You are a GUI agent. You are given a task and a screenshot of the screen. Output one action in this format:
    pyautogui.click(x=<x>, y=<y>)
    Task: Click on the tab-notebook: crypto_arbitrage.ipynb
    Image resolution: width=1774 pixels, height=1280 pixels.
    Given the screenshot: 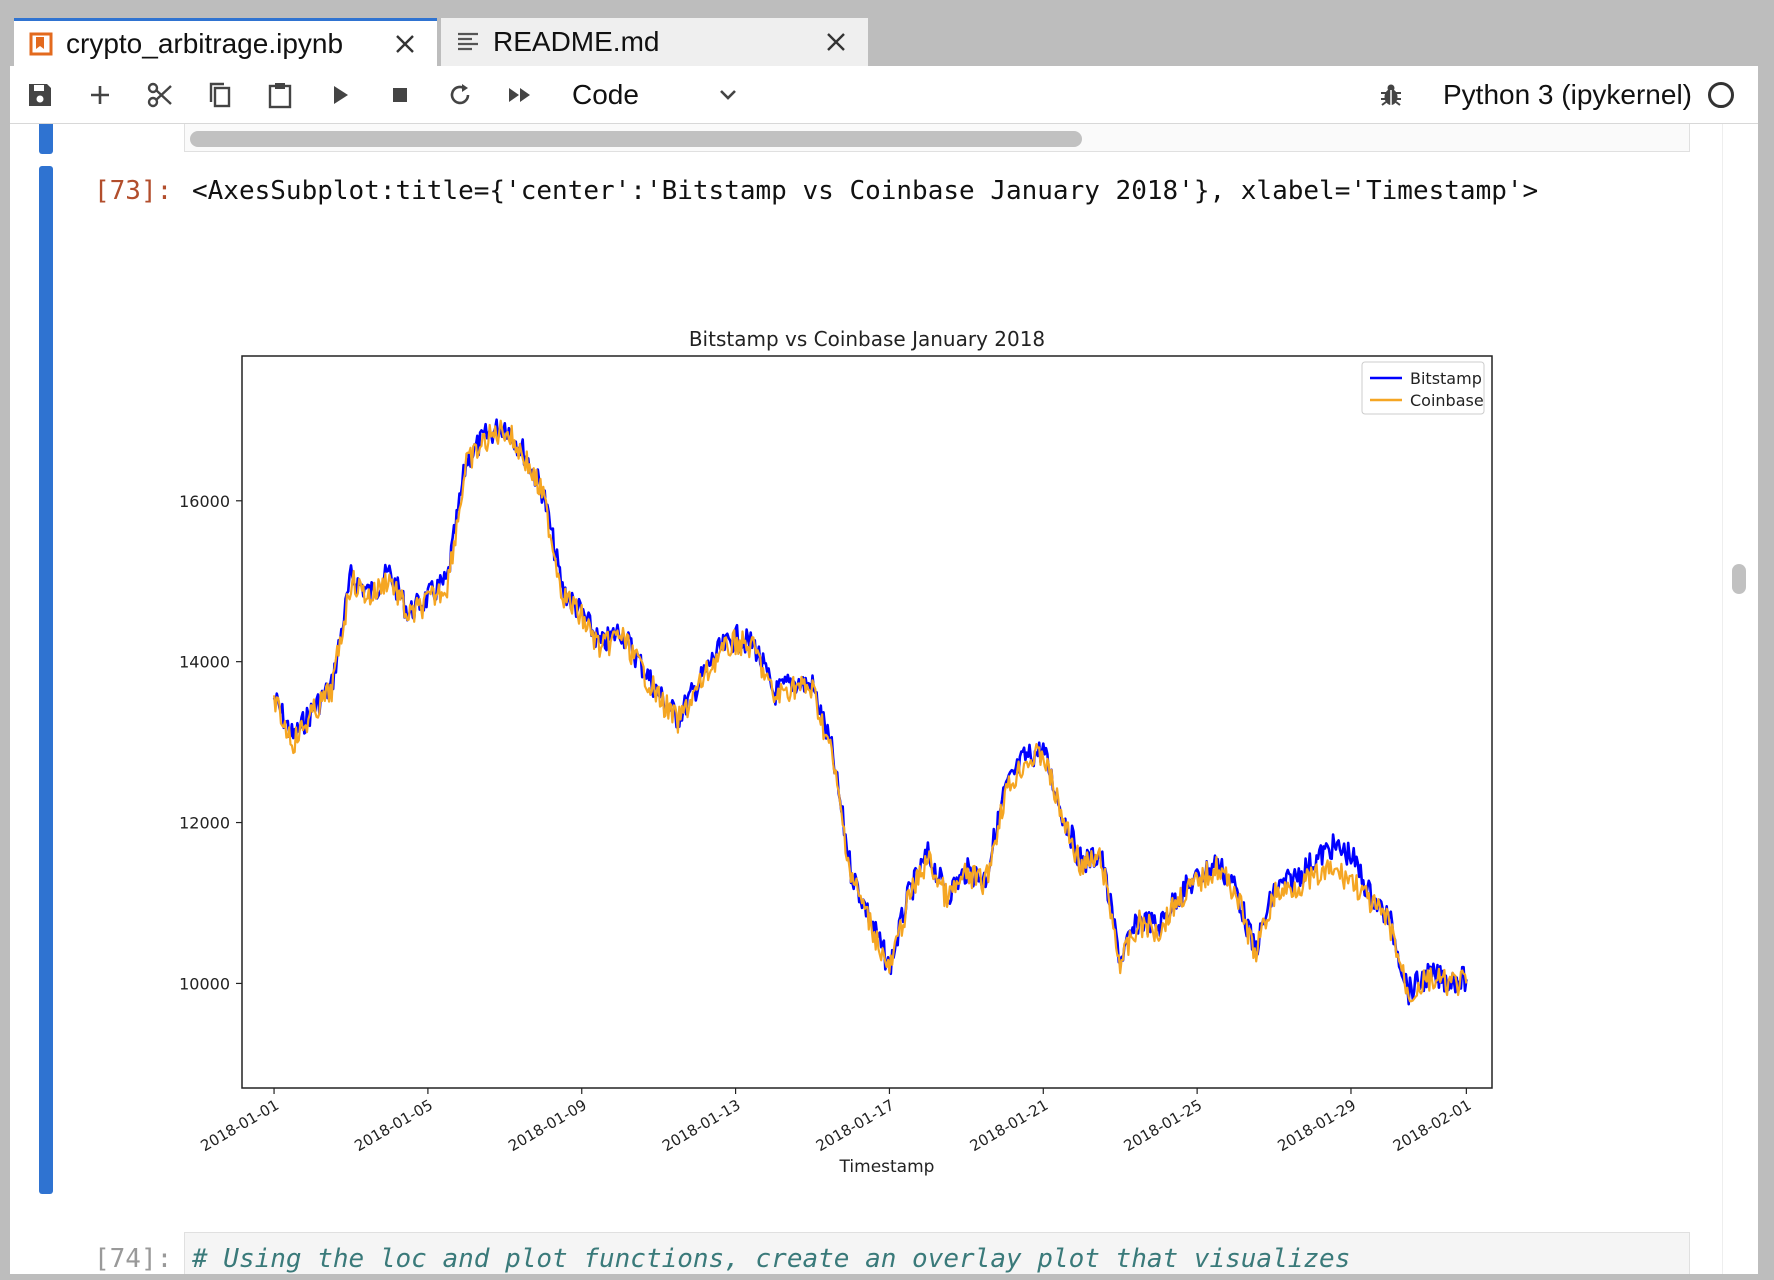 What is the action you would take?
    pyautogui.click(x=225, y=42)
    